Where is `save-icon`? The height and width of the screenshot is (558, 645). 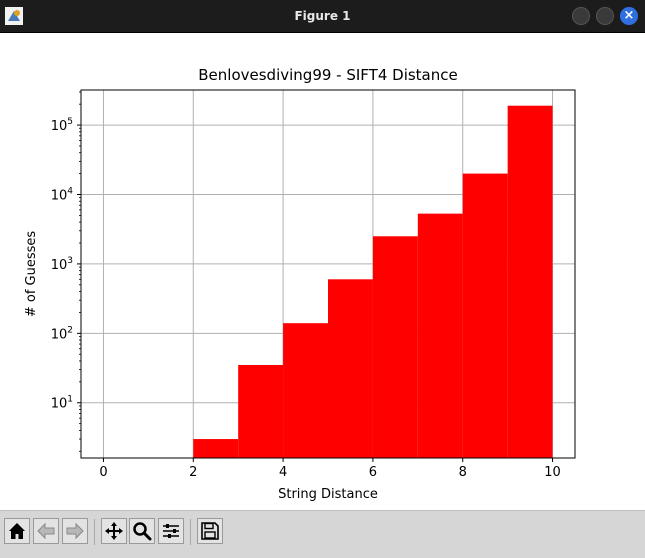
save-icon is located at coordinates (210, 531).